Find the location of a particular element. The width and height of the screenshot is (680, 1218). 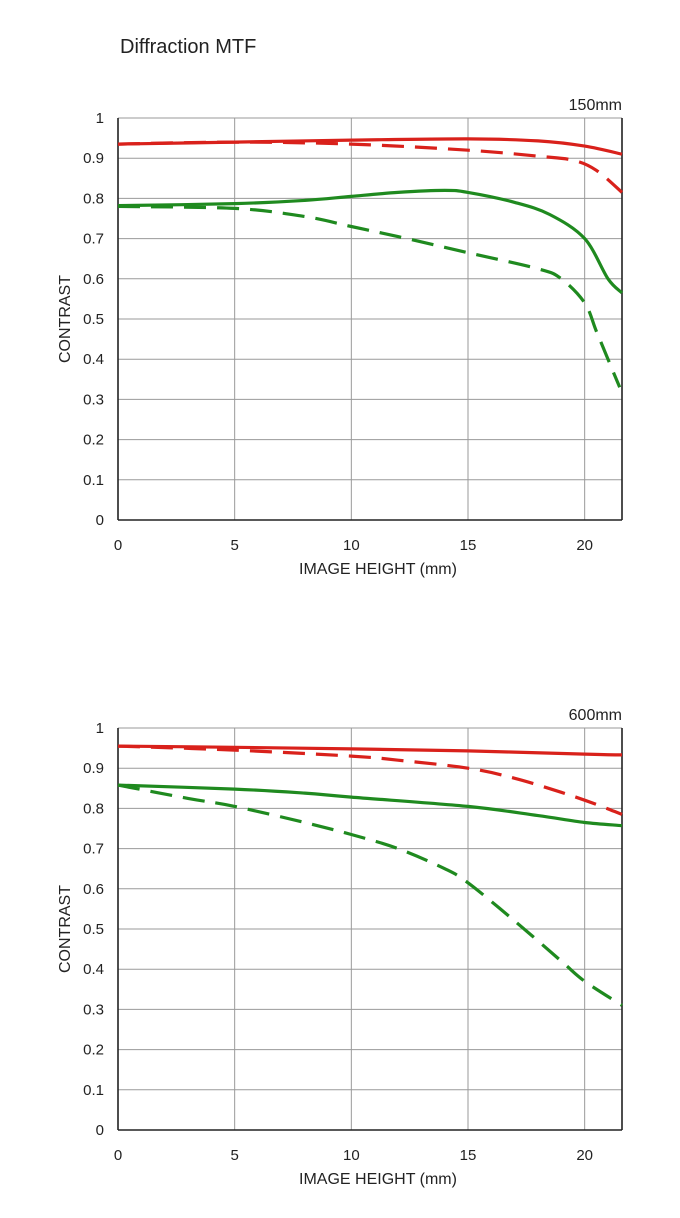

focal-length-label: 150mm is located at coordinates (595, 105).